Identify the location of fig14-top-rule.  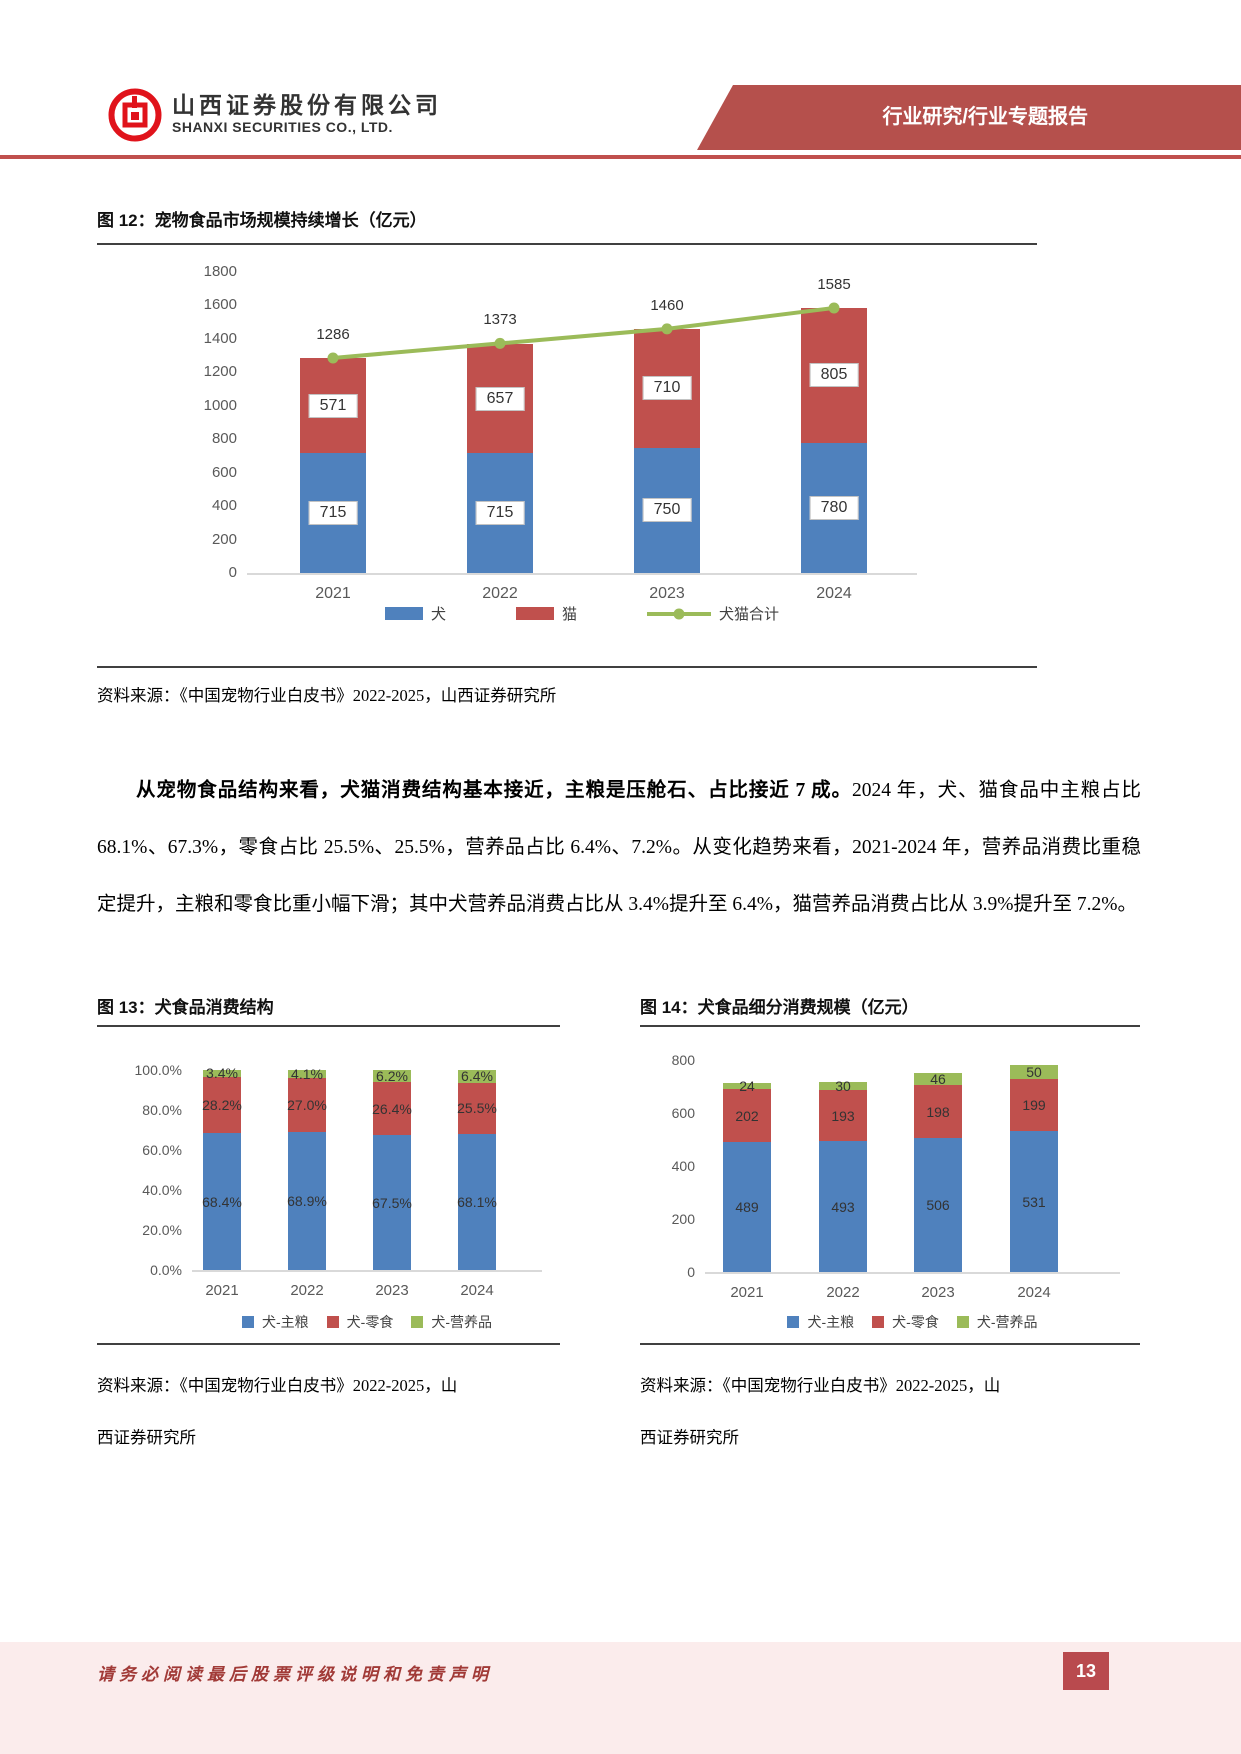
(890, 1026).